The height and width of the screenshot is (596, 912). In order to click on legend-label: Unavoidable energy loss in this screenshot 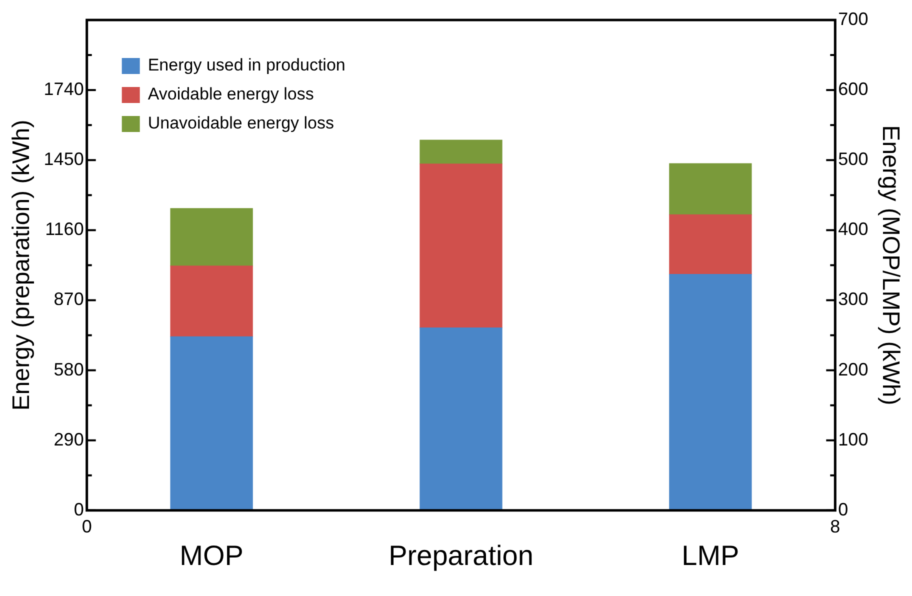, I will do `click(241, 123)`.